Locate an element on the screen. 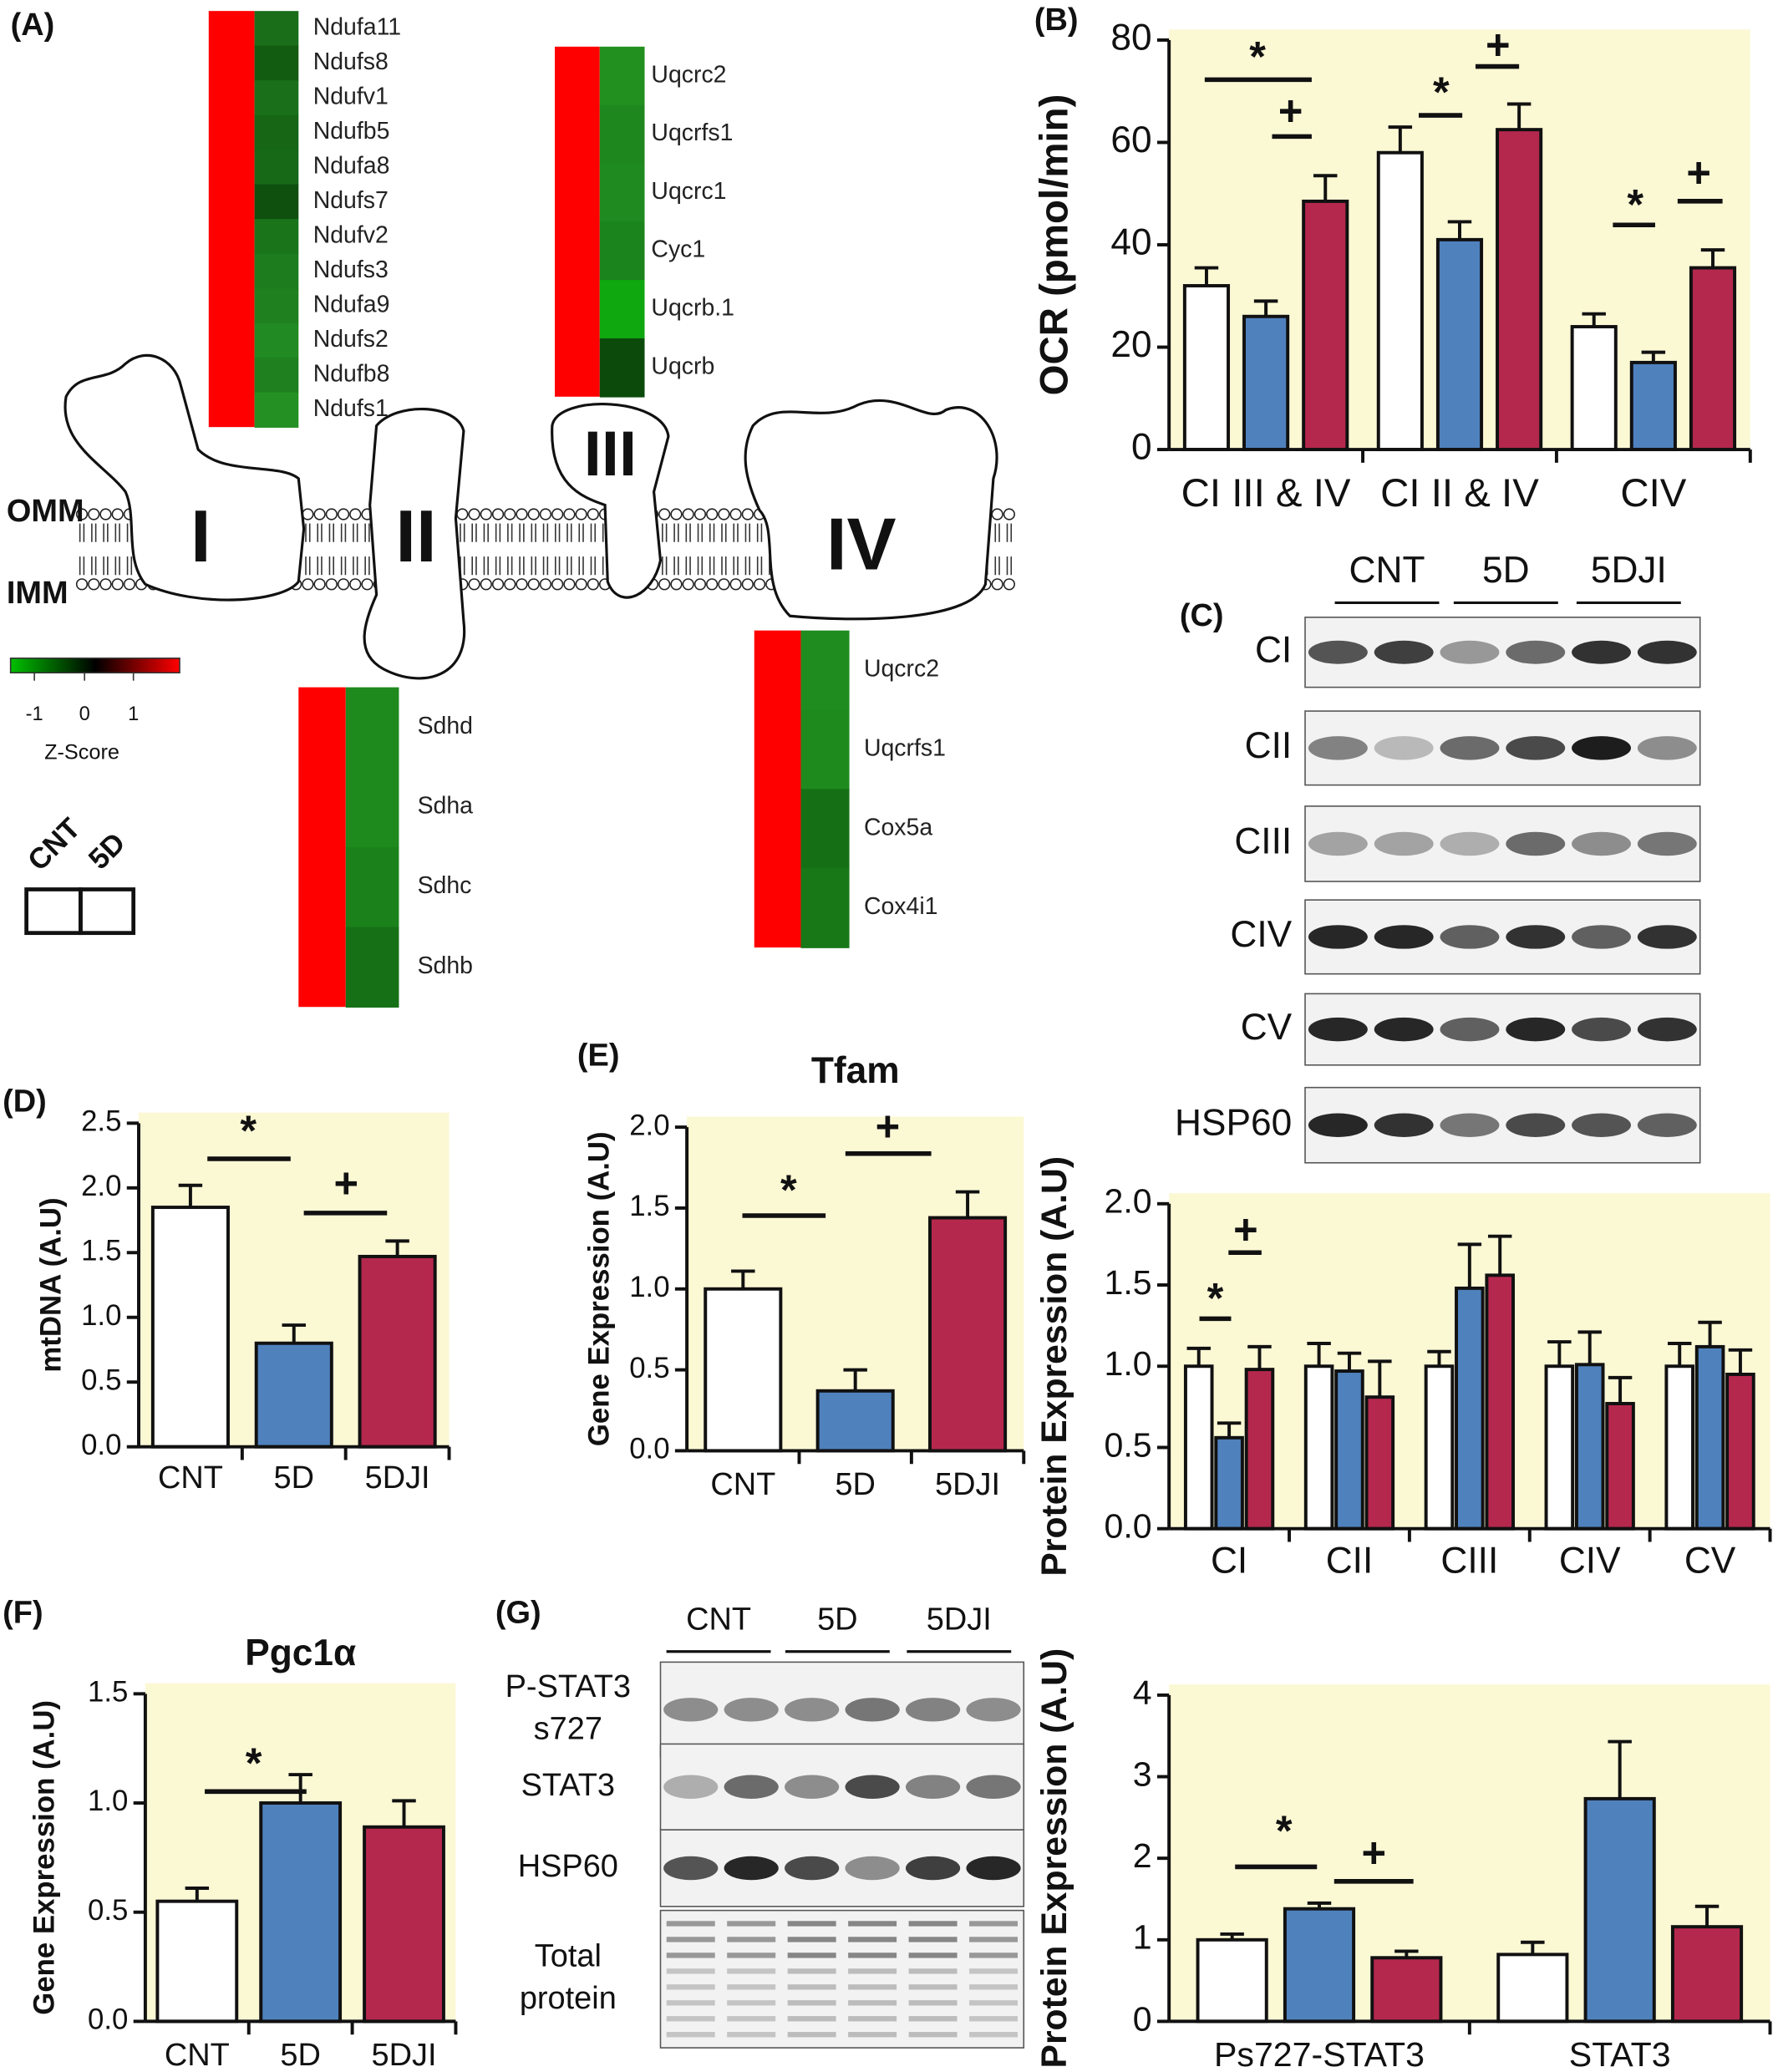 The width and height of the screenshot is (1778, 2072). gene-label: Sdhc is located at coordinates (445, 886).